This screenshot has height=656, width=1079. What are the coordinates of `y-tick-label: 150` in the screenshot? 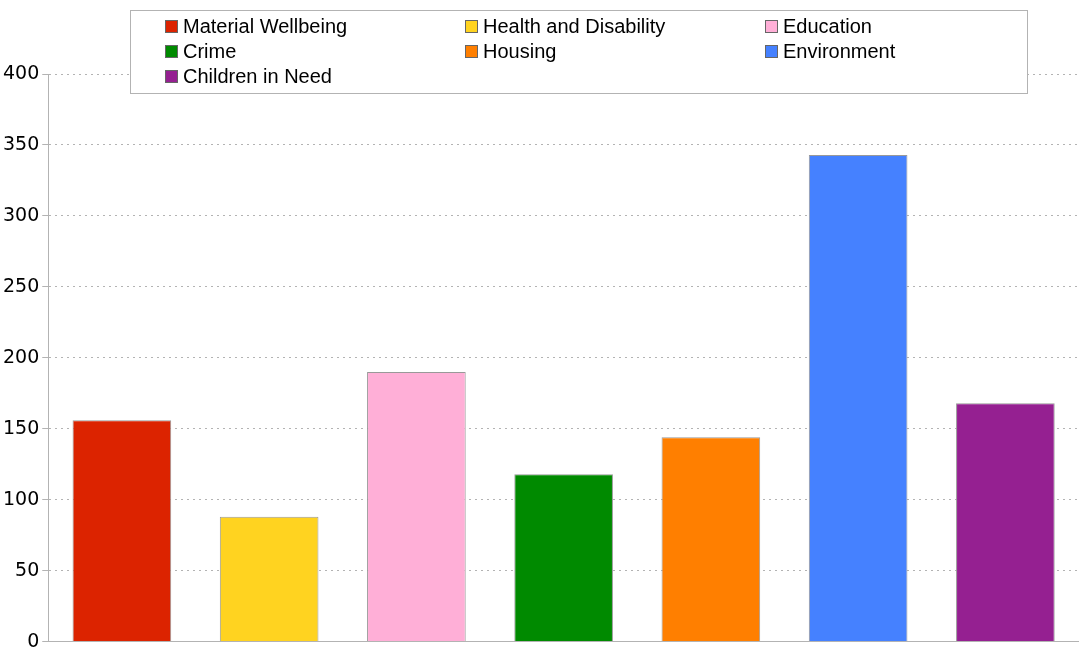 It's located at (21, 426).